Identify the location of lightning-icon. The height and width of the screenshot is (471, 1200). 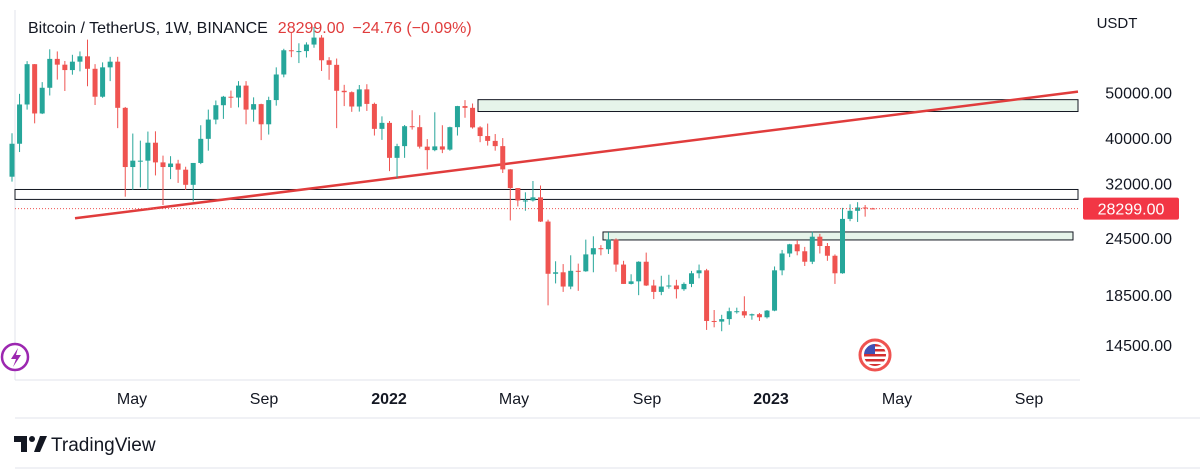
(15, 357).